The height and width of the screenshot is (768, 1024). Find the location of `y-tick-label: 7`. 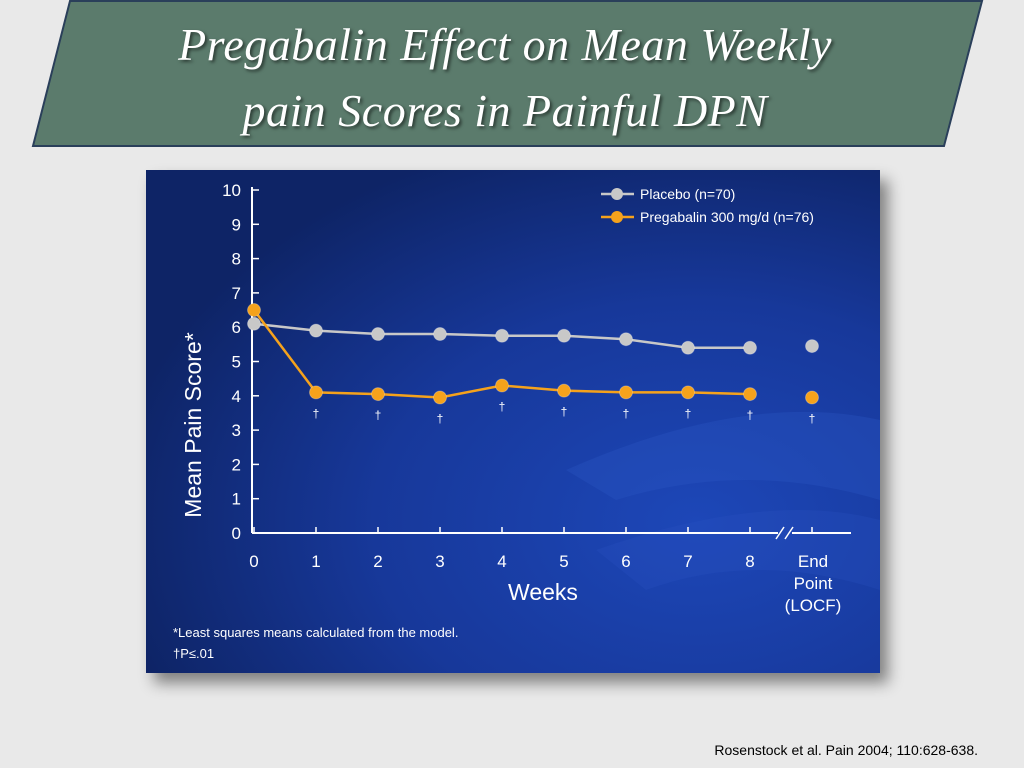

y-tick-label: 7 is located at coordinates (236, 293).